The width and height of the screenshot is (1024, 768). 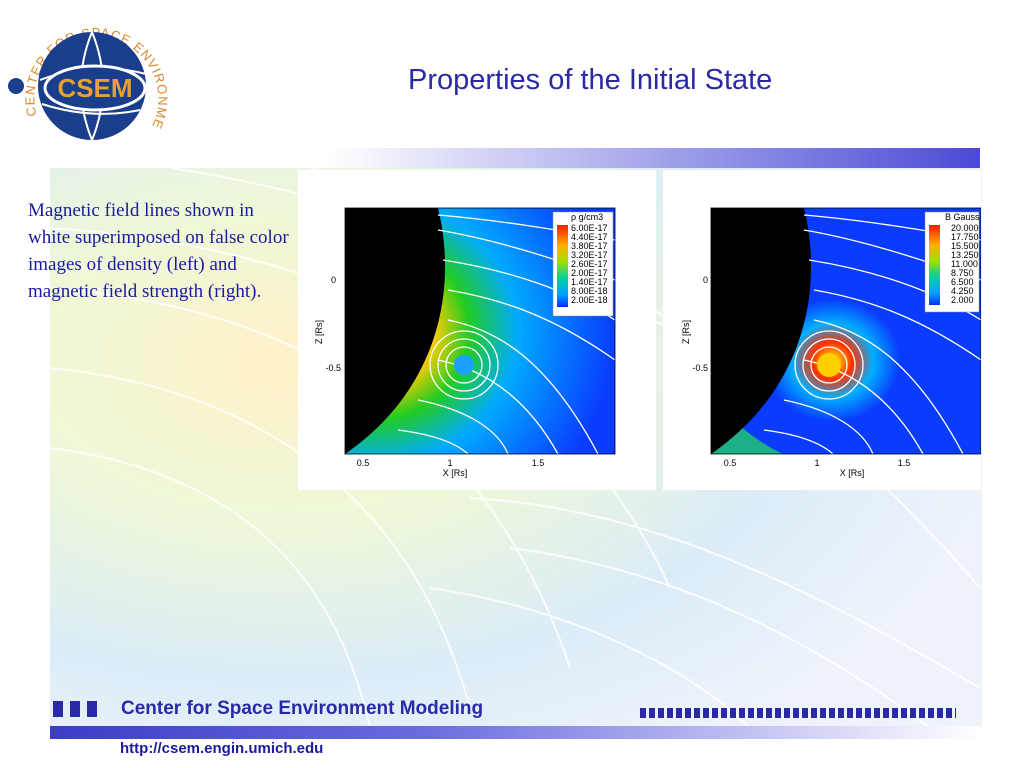 What do you see at coordinates (965, 255) in the screenshot?
I see `field-legend-value: 13.250` at bounding box center [965, 255].